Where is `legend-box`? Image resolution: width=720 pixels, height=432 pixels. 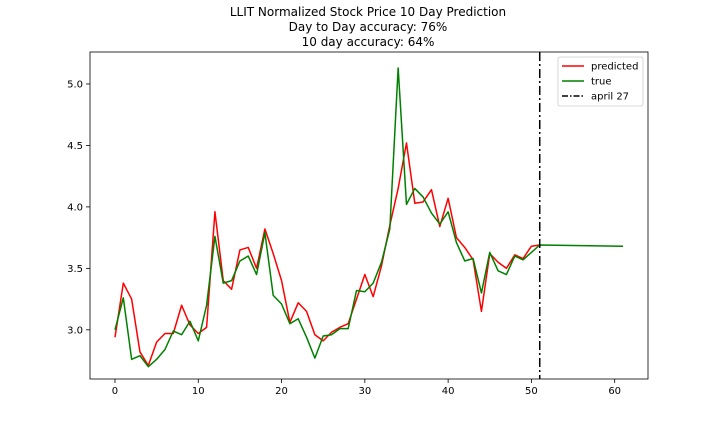
legend-box is located at coordinates (600, 81).